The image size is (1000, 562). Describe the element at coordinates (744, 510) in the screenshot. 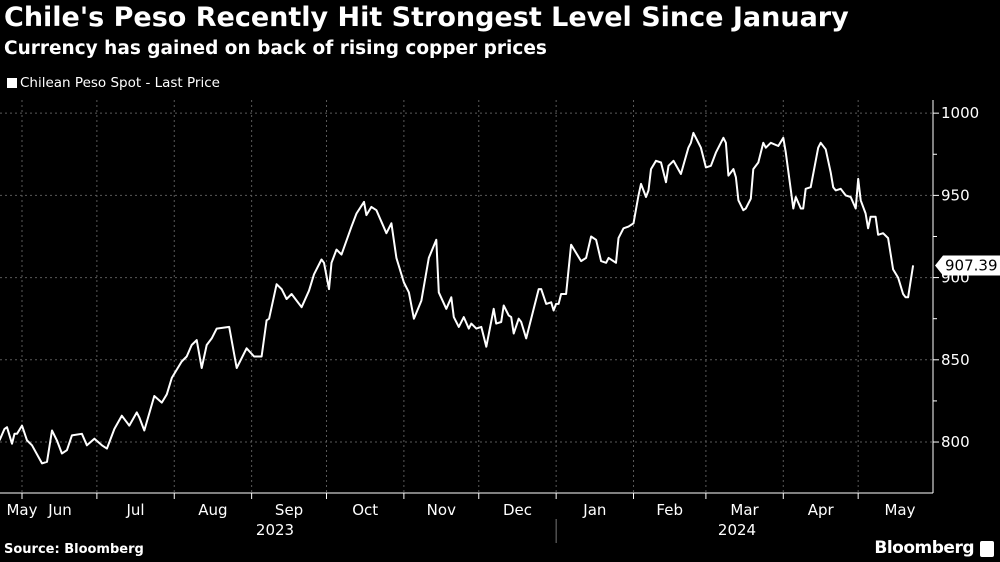

I see `x-tick-label: Mar` at that location.